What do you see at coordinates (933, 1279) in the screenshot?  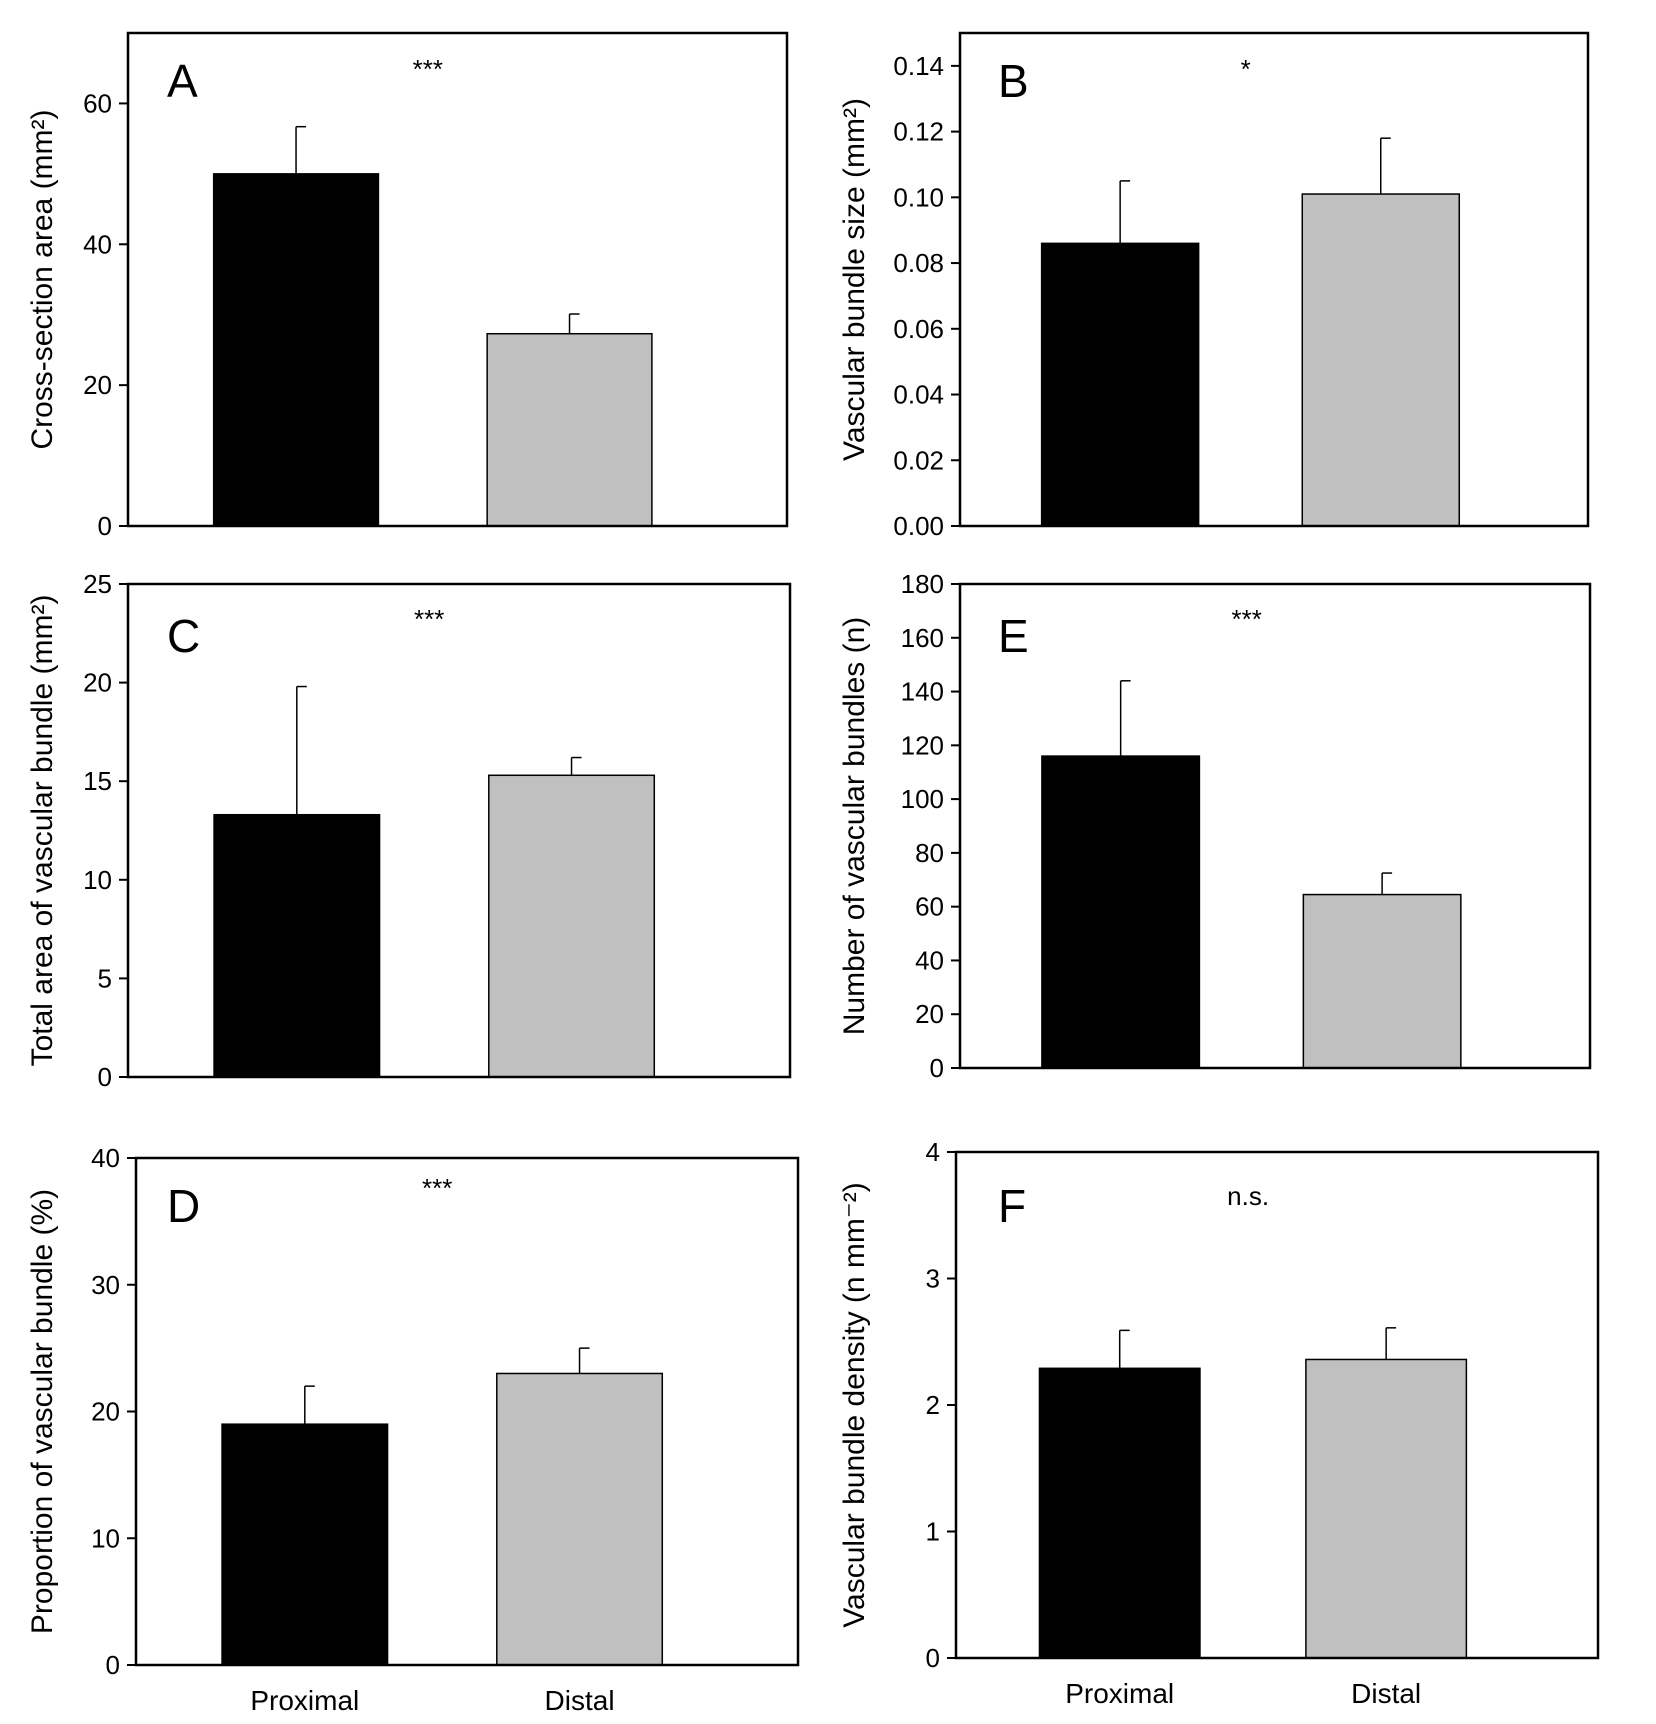 I see `y-tick-label: 3` at bounding box center [933, 1279].